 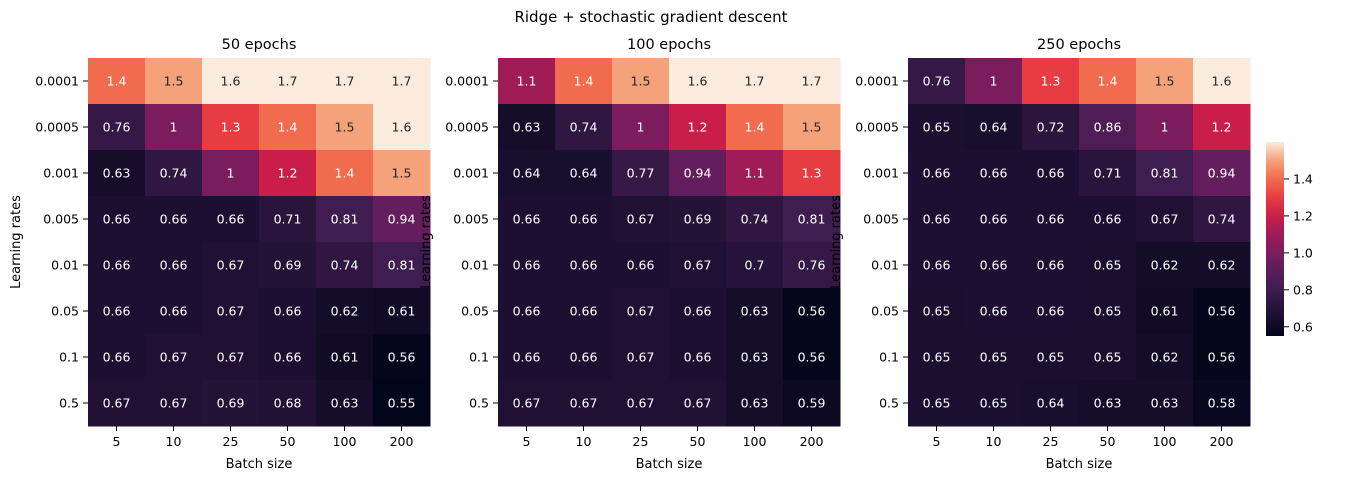 I want to click on cell-value-label: 1.7, so click(x=288, y=81).